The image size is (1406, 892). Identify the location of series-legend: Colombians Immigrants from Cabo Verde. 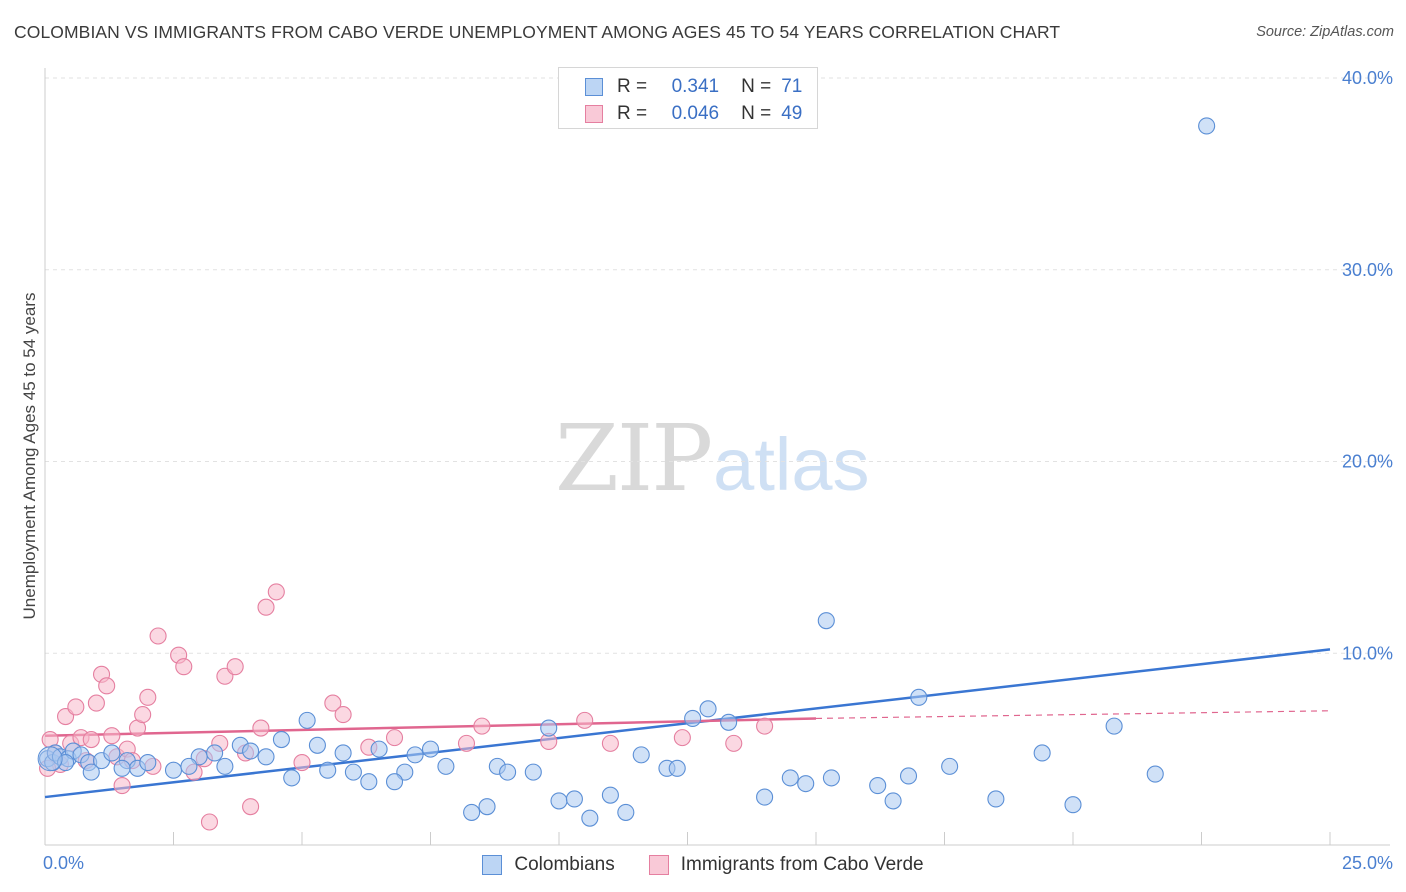
(703, 865).